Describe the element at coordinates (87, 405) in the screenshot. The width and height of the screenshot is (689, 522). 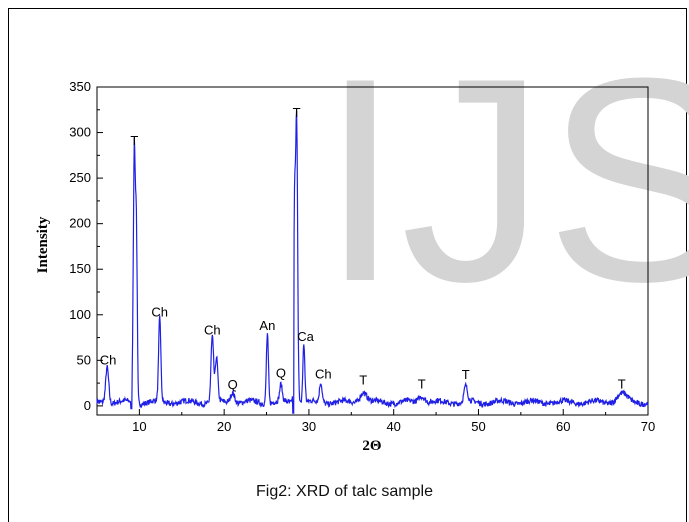
I see `y-tick-label-0: 0` at that location.